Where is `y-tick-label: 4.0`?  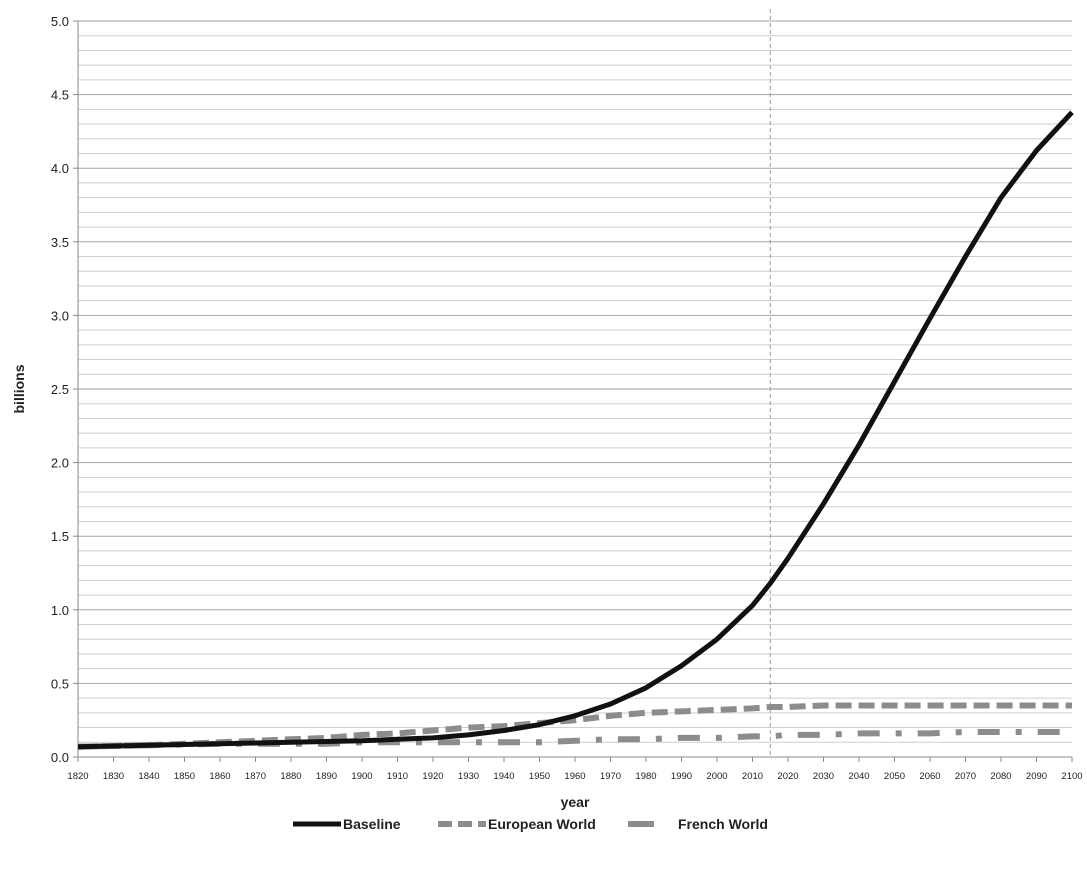 y-tick-label: 4.0 is located at coordinates (60, 168).